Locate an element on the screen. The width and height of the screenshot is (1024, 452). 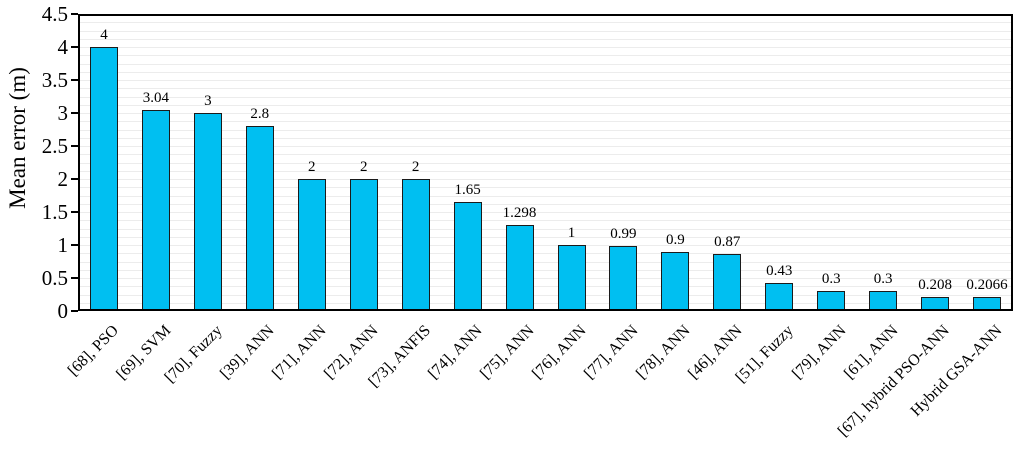
y-tick-label: 0.5 is located at coordinates (54, 278).